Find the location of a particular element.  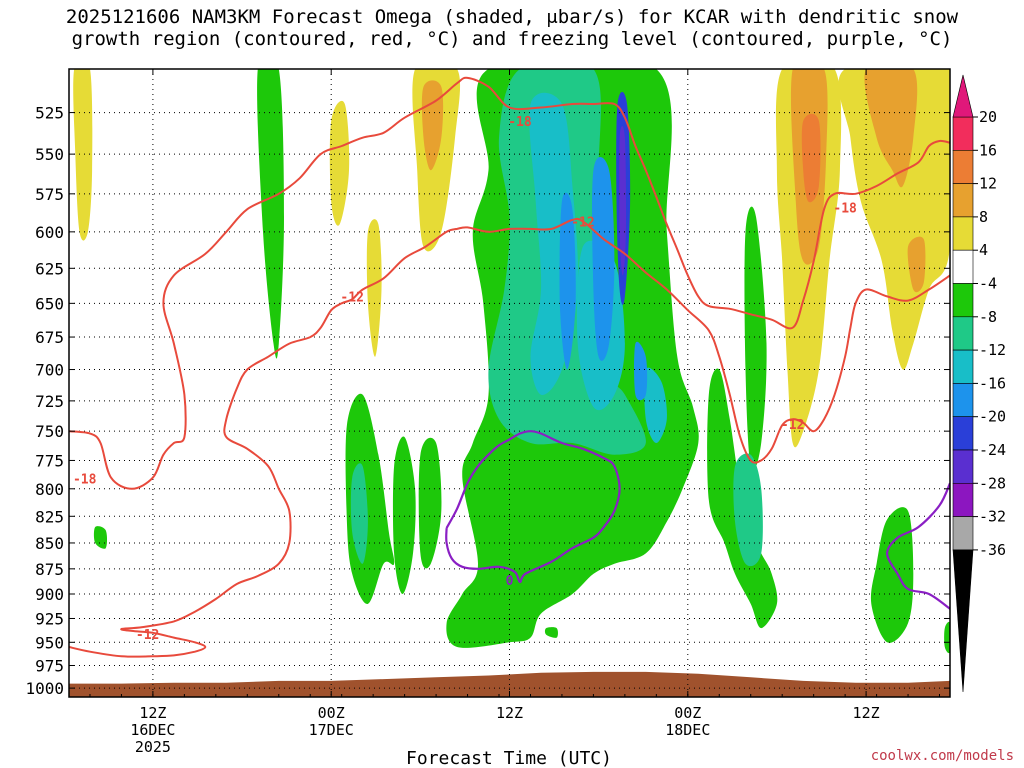

y-tick-label: 1000 is located at coordinates (44, 688).